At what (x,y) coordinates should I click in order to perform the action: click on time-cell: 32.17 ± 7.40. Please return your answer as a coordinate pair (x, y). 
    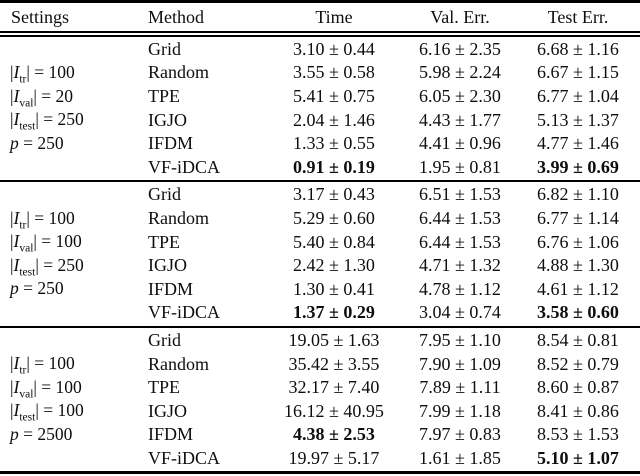
    Looking at the image, I should click on (334, 387).